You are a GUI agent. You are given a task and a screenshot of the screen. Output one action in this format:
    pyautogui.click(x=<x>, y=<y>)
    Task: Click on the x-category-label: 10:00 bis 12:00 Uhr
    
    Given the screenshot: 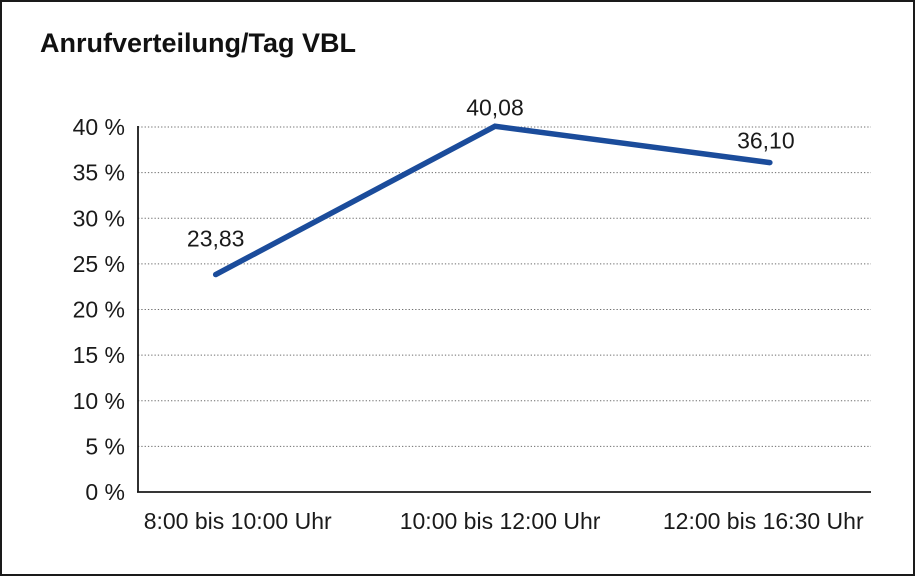 What is the action you would take?
    pyautogui.click(x=500, y=521)
    